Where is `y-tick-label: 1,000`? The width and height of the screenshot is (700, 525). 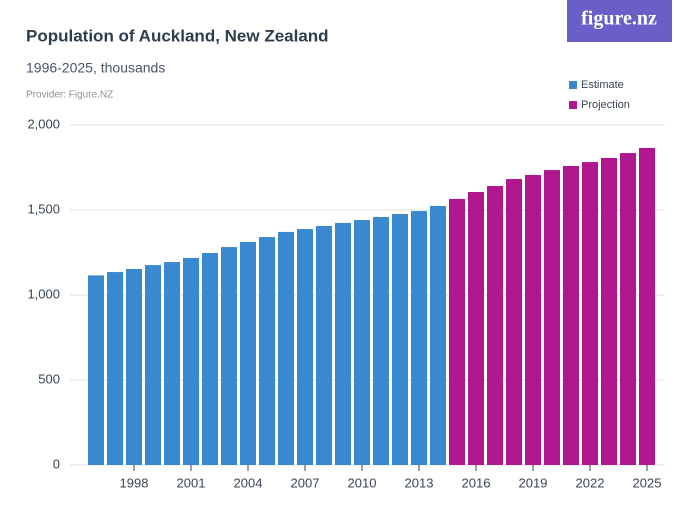 y-tick-label: 1,000 is located at coordinates (43, 293).